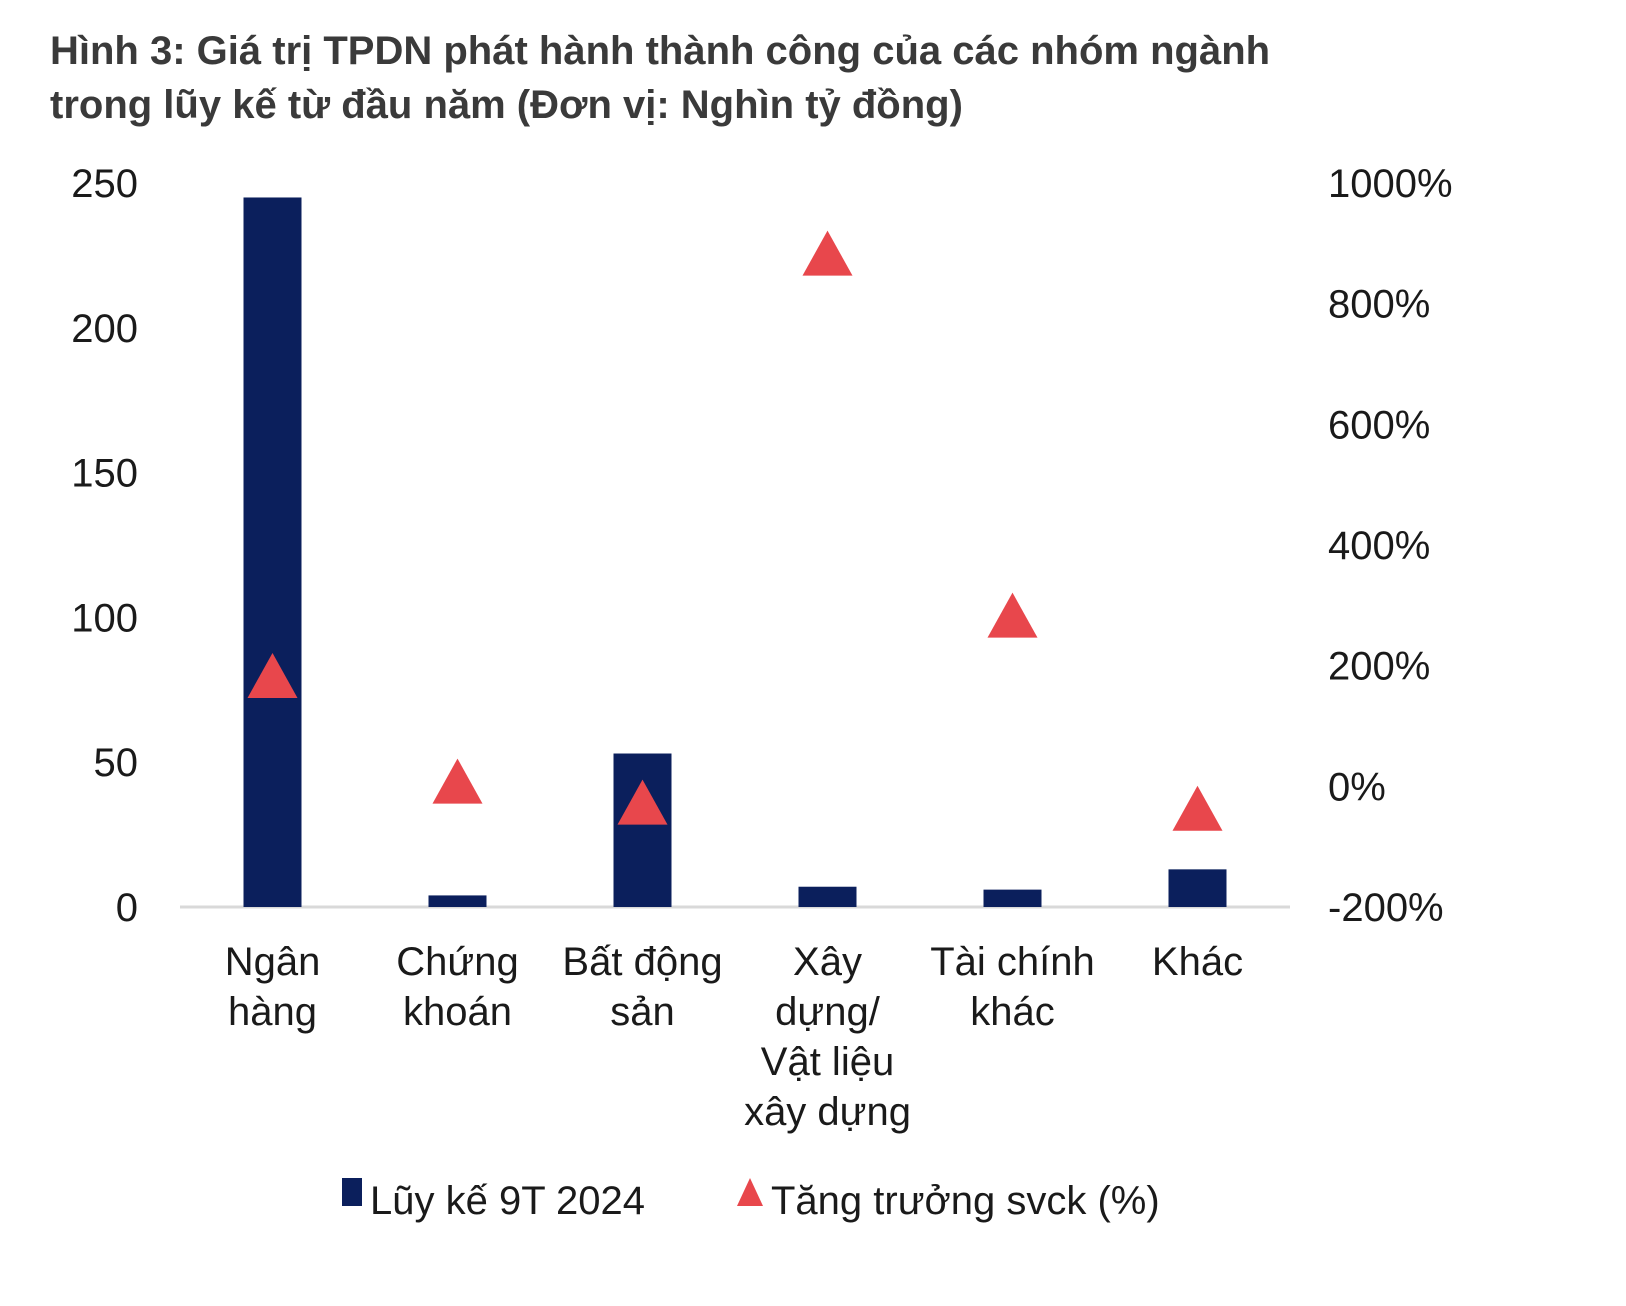  Describe the element at coordinates (104, 184) in the screenshot. I see `y-left-tick-label: 250` at that location.